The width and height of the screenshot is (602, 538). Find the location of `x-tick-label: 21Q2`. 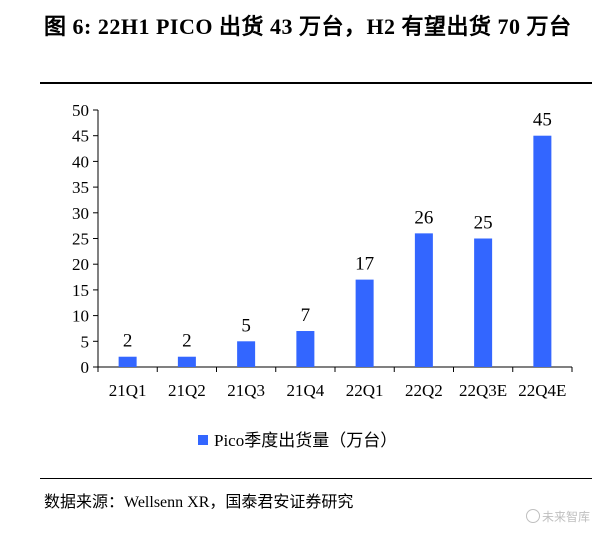

x-tick-label: 21Q2 is located at coordinates (187, 390).